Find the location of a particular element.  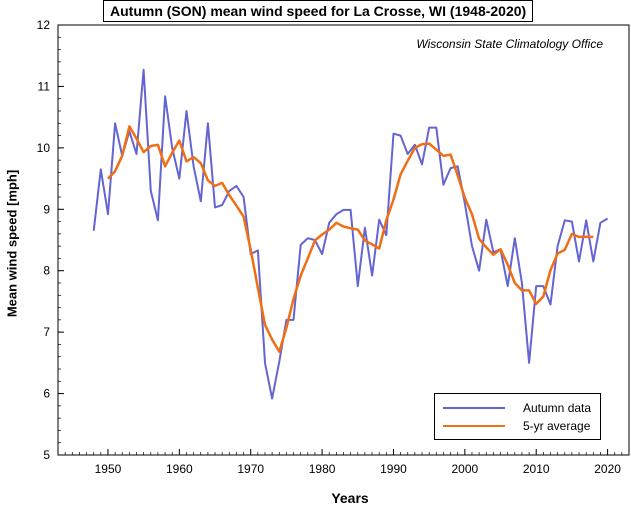

legend-swatch-autumn is located at coordinates (474, 408).